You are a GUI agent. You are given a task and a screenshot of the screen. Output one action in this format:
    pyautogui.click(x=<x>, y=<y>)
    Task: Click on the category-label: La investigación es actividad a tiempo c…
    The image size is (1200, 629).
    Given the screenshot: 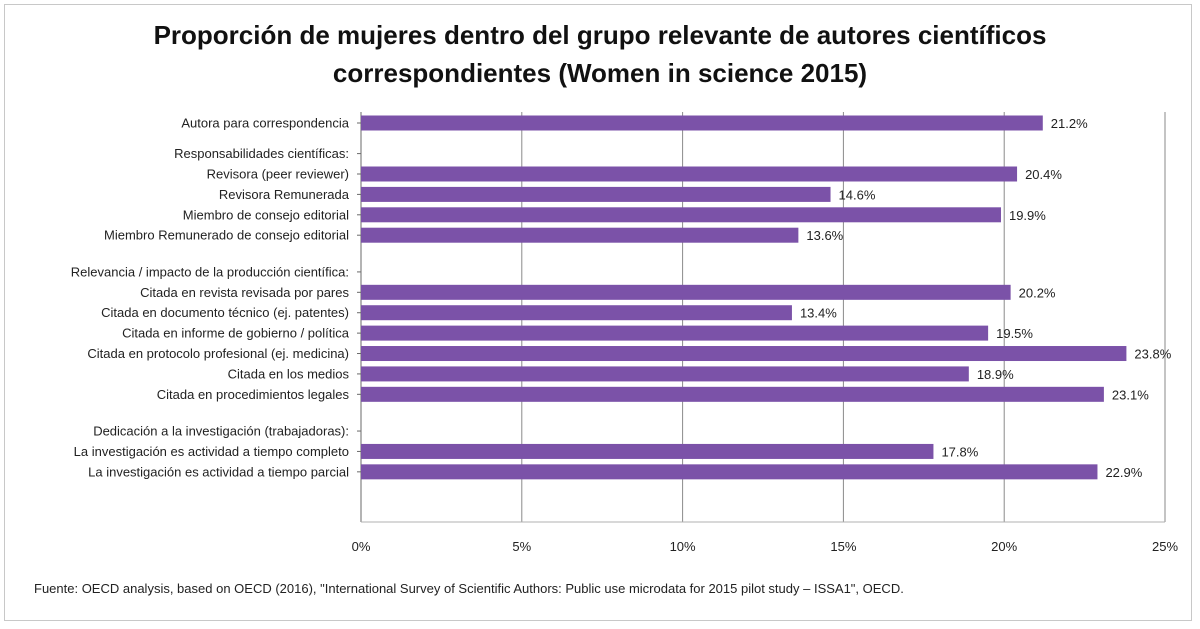 What is the action you would take?
    pyautogui.click(x=211, y=451)
    